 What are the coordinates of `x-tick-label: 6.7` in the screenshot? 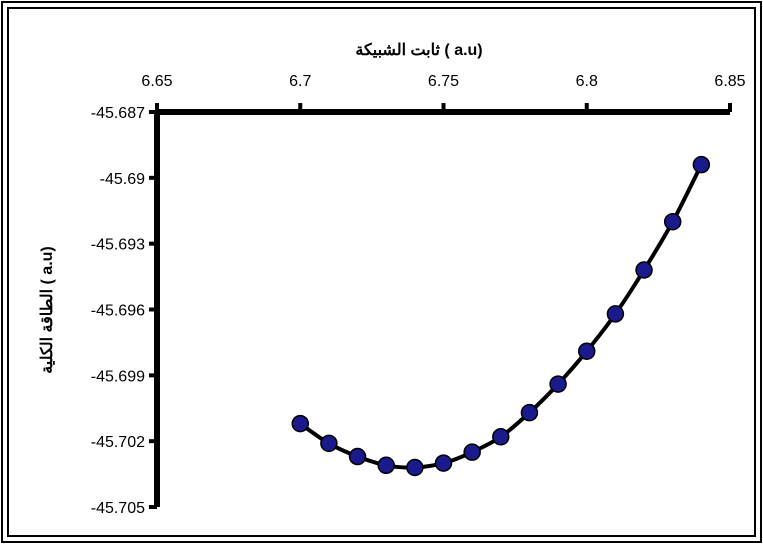 It's located at (300, 81).